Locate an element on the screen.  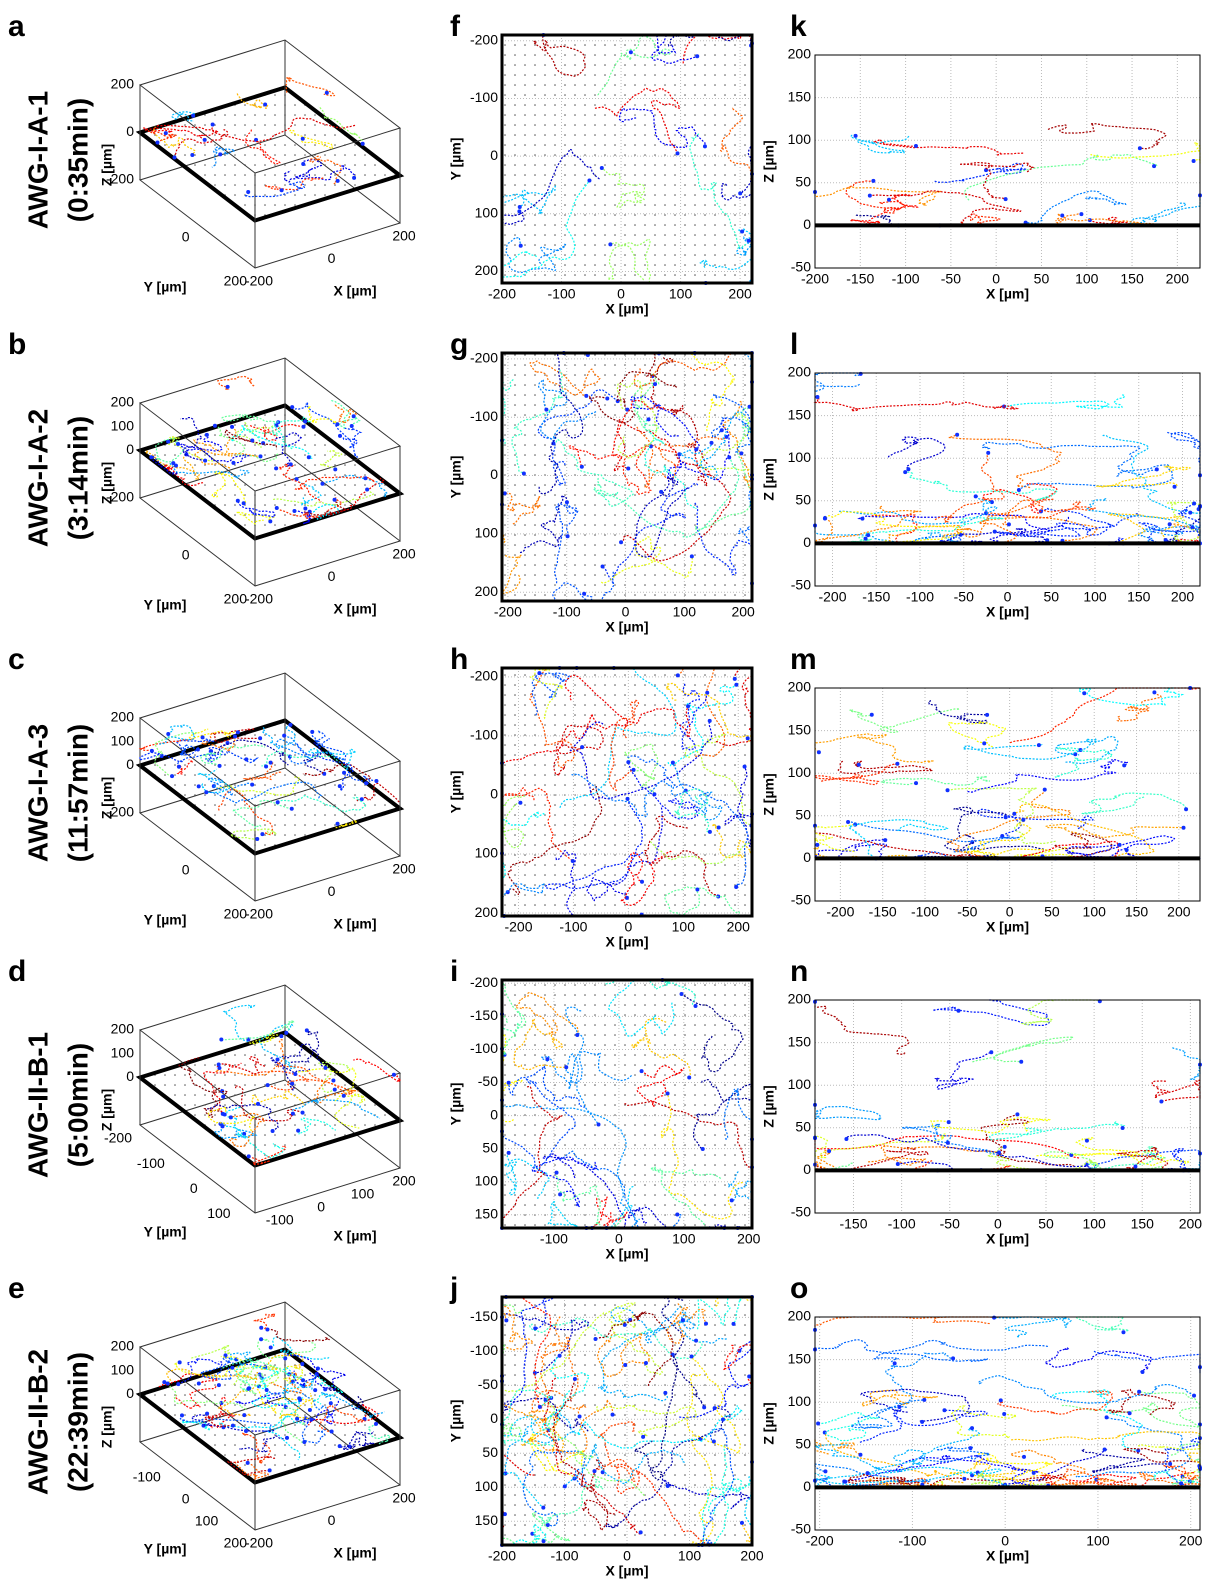
y-tick-label: -200 is located at coordinates (484, 358).